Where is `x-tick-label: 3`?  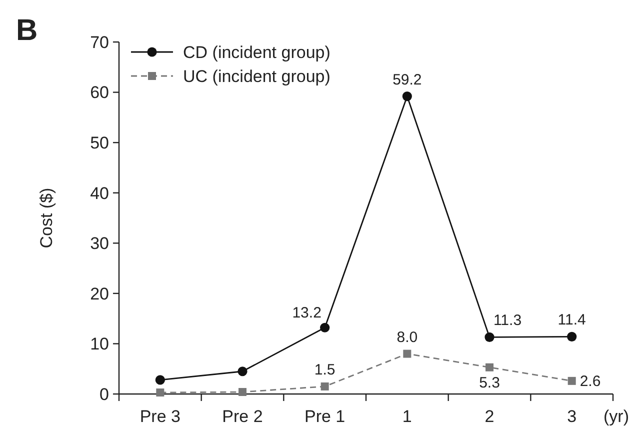 x-tick-label: 3 is located at coordinates (572, 416).